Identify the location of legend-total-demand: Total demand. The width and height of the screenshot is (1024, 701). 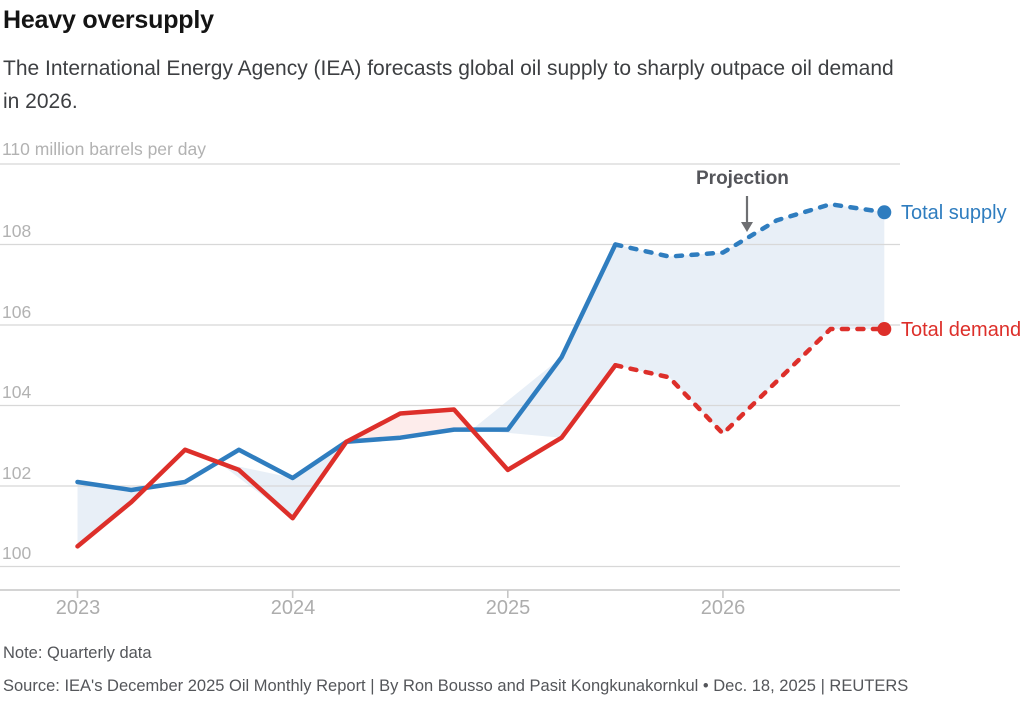
(961, 330).